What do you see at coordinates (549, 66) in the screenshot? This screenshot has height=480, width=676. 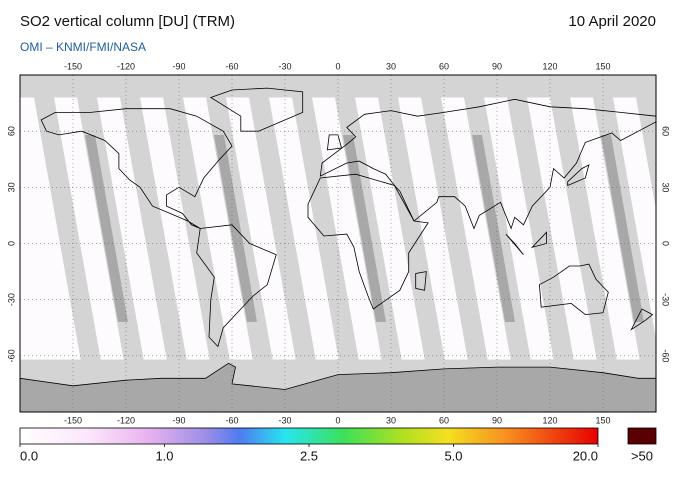 I see `top-lon-tick-label: 120` at bounding box center [549, 66].